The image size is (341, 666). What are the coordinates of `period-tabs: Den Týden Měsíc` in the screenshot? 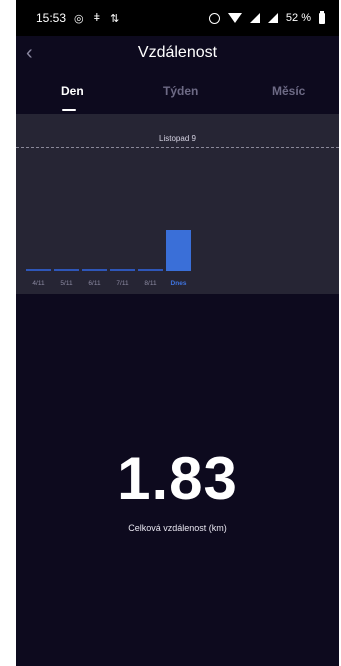 It's located at (177, 96).